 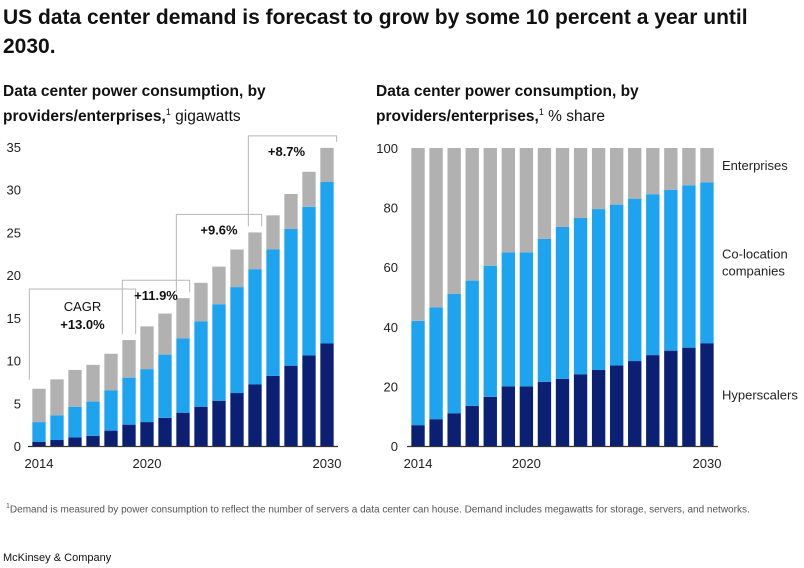 What do you see at coordinates (580, 296) in the screenshot?
I see `right-bar-2023-seg1` at bounding box center [580, 296].